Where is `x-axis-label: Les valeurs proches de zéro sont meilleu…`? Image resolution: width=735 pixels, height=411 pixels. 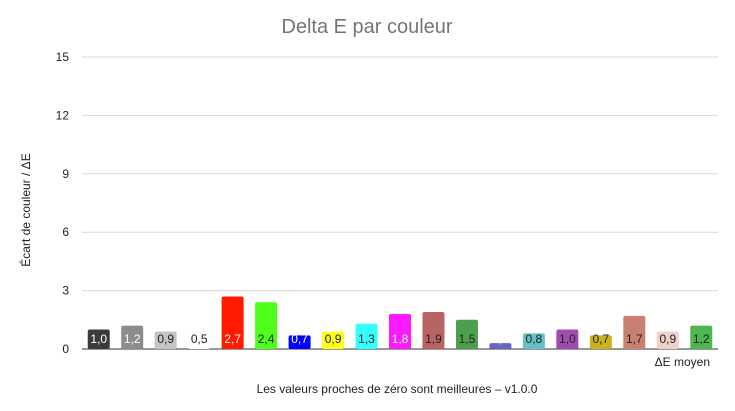
x-axis-label: Les valeurs proches de zéro sont meilleu… is located at coordinates (397, 389).